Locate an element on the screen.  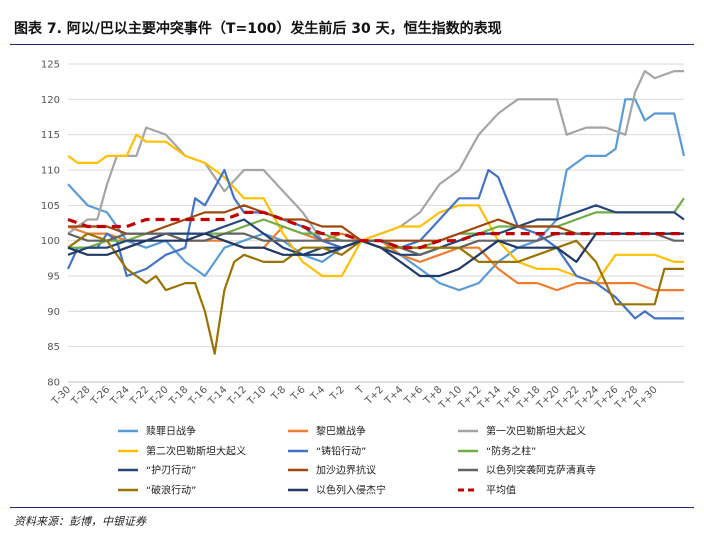
x-tick-label: T-4 is located at coordinates (317, 393).